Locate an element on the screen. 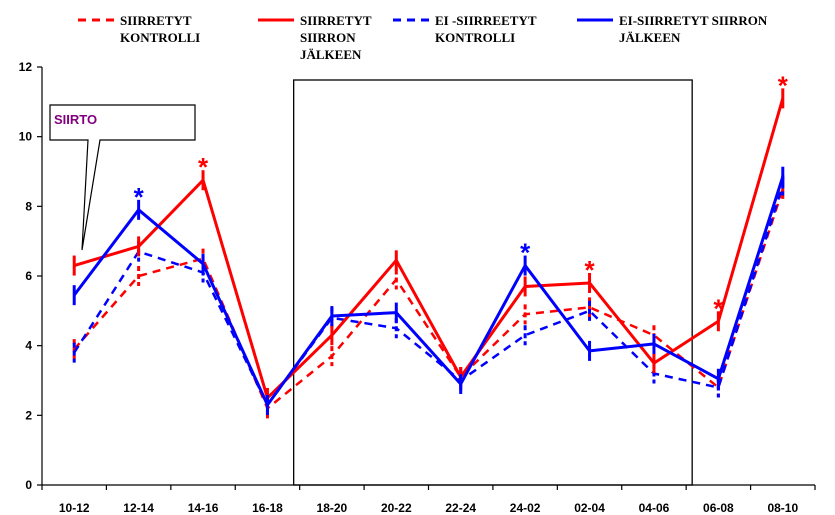 This screenshot has width=835, height=515. legend-label: EI-SIIRRETYT SIIRRON is located at coordinates (693, 20).